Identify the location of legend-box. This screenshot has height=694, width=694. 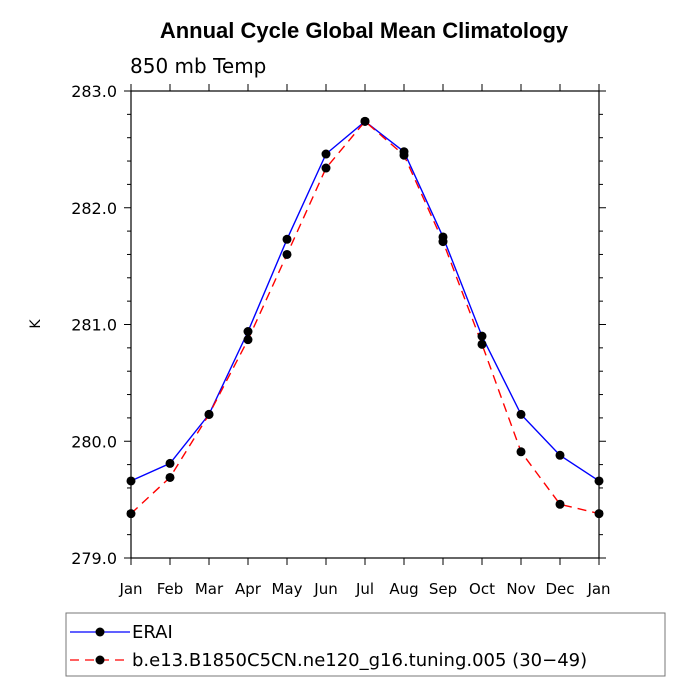
(365, 644).